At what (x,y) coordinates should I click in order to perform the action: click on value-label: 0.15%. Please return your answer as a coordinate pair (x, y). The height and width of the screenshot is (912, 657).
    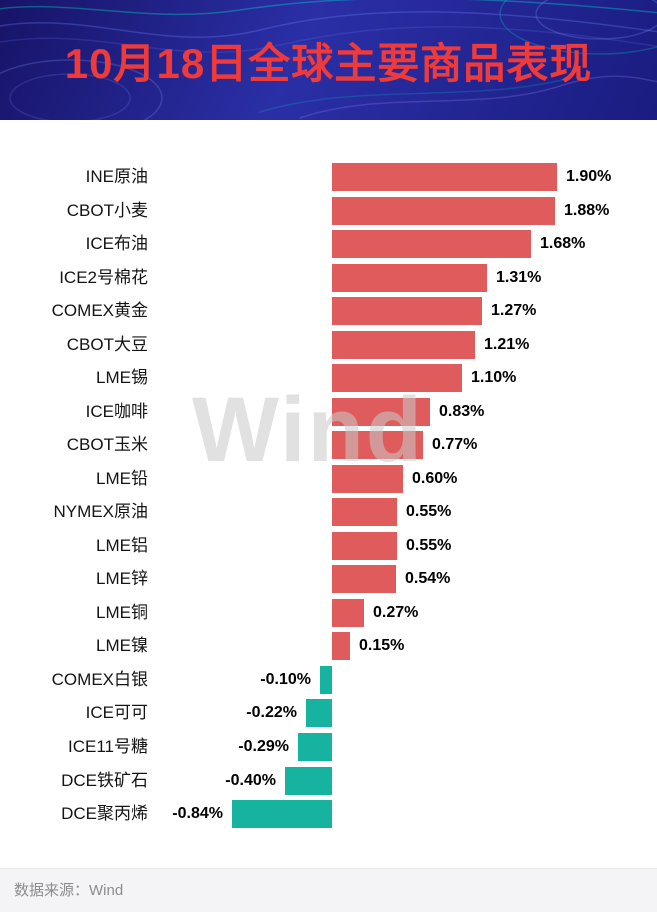
    Looking at the image, I should click on (382, 645).